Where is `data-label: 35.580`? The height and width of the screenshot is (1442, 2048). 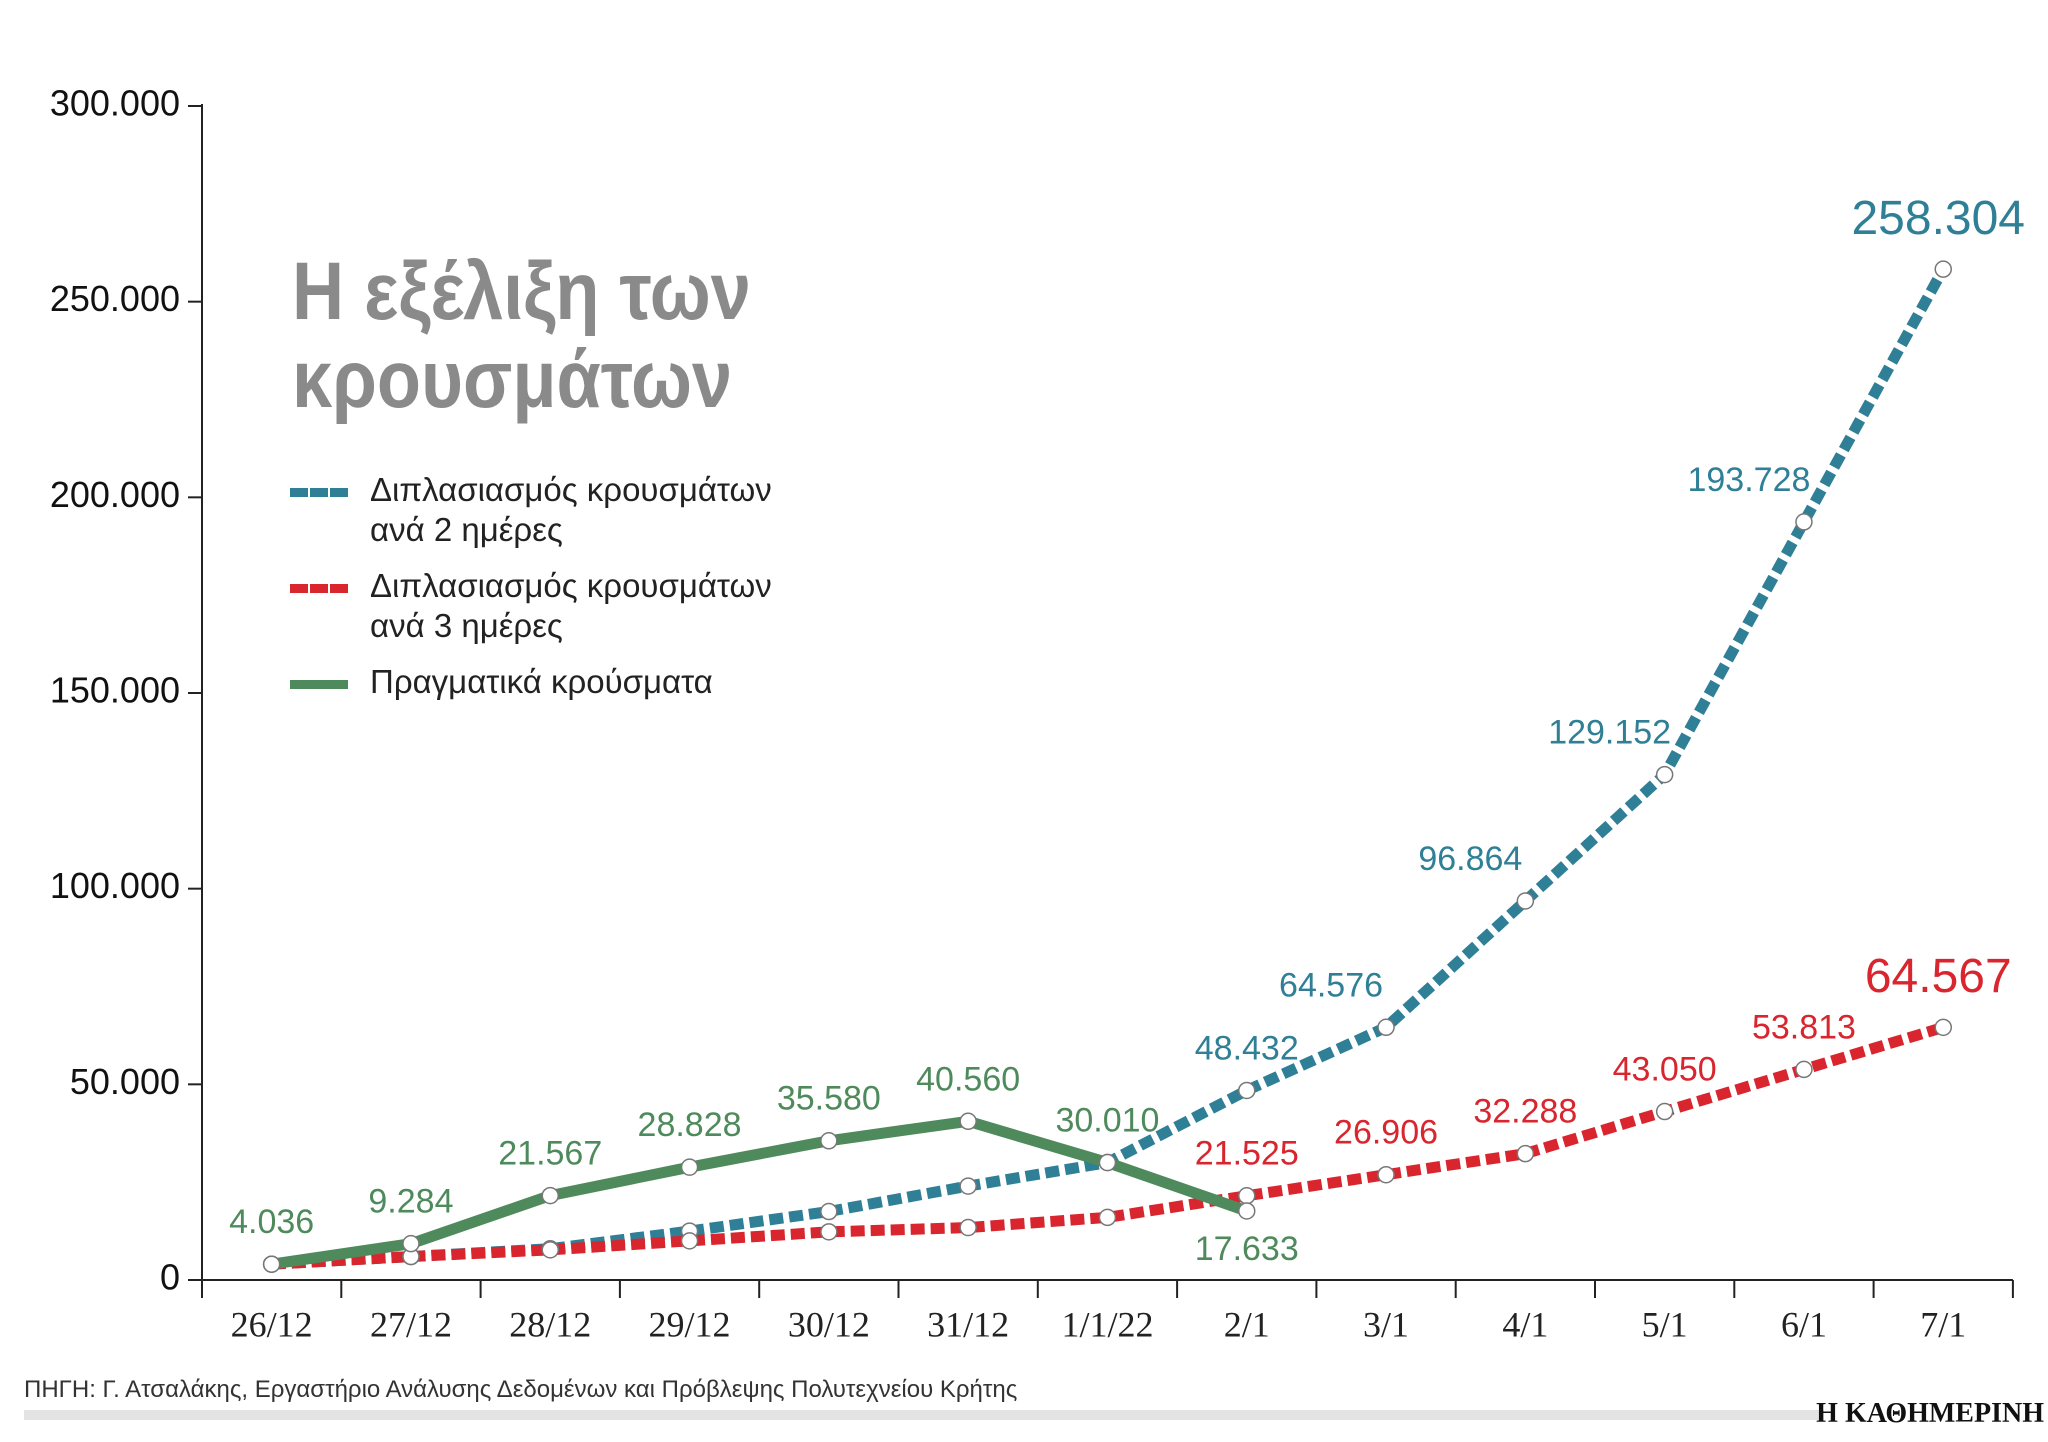 data-label: 35.580 is located at coordinates (829, 1099).